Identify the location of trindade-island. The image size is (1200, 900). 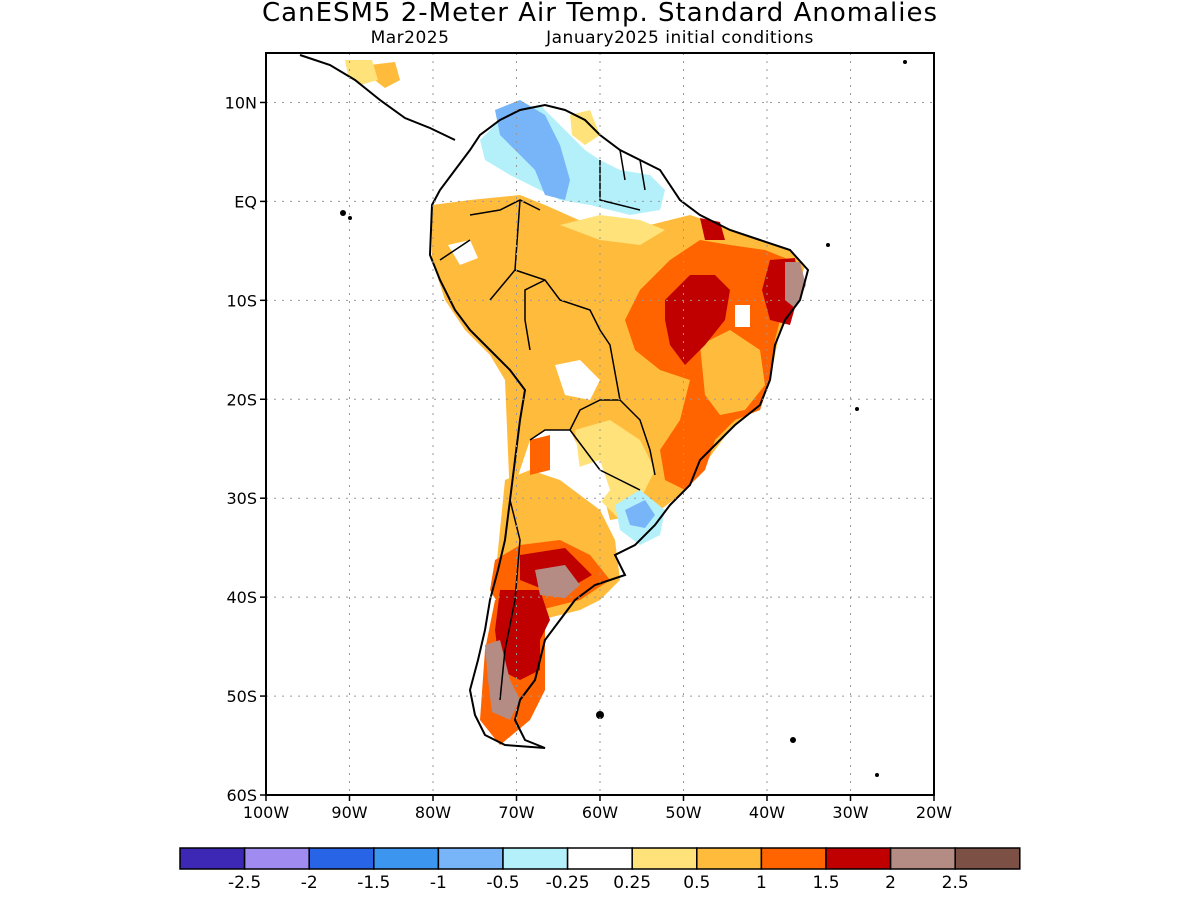
(857, 409).